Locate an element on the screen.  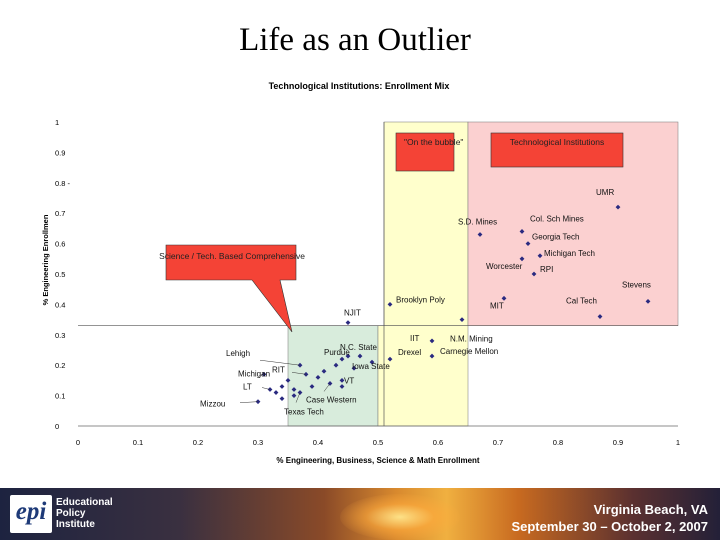
point-stevens is located at coordinates (648, 301).